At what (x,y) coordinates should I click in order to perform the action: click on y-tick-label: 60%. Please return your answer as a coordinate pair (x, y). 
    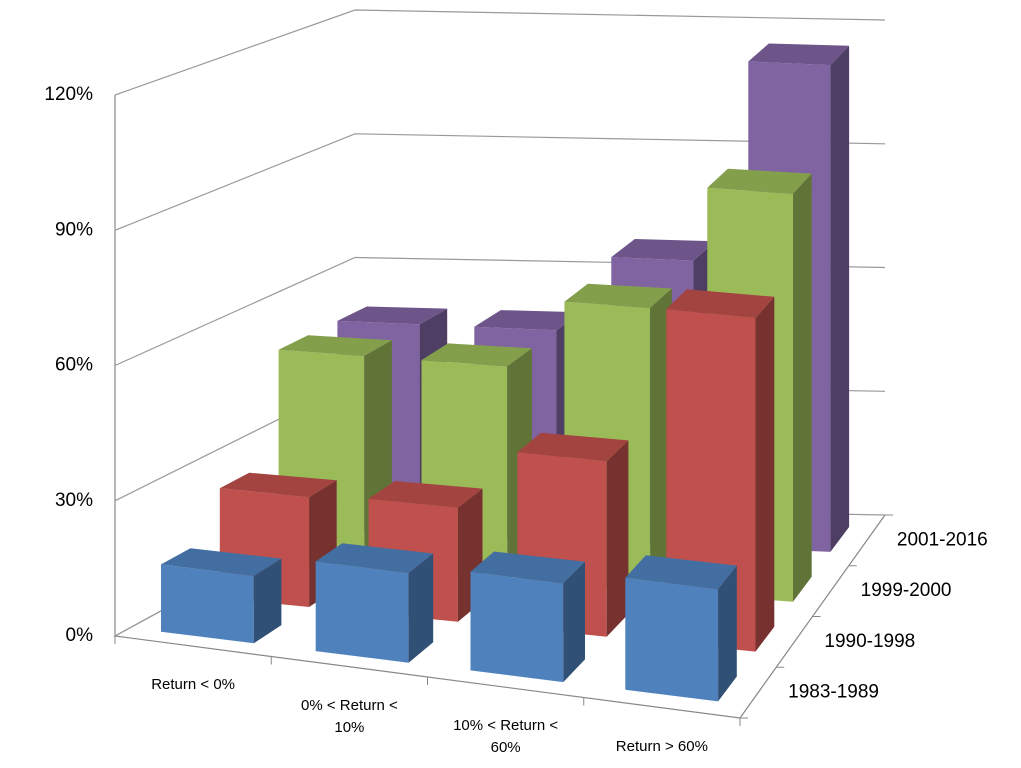
    Looking at the image, I should click on (74, 365).